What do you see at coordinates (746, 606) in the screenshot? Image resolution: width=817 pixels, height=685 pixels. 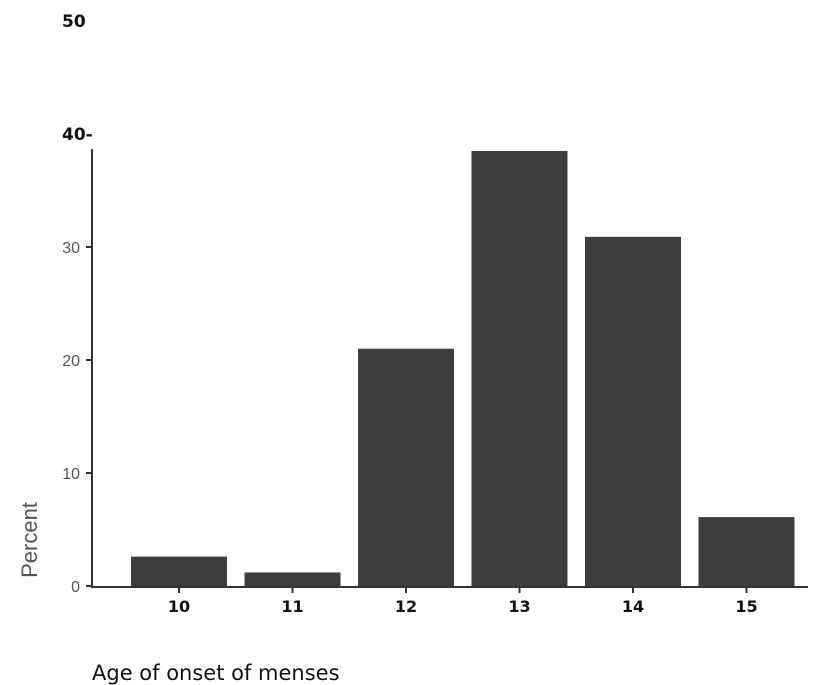 I see `x-tick-label-15: 15` at bounding box center [746, 606].